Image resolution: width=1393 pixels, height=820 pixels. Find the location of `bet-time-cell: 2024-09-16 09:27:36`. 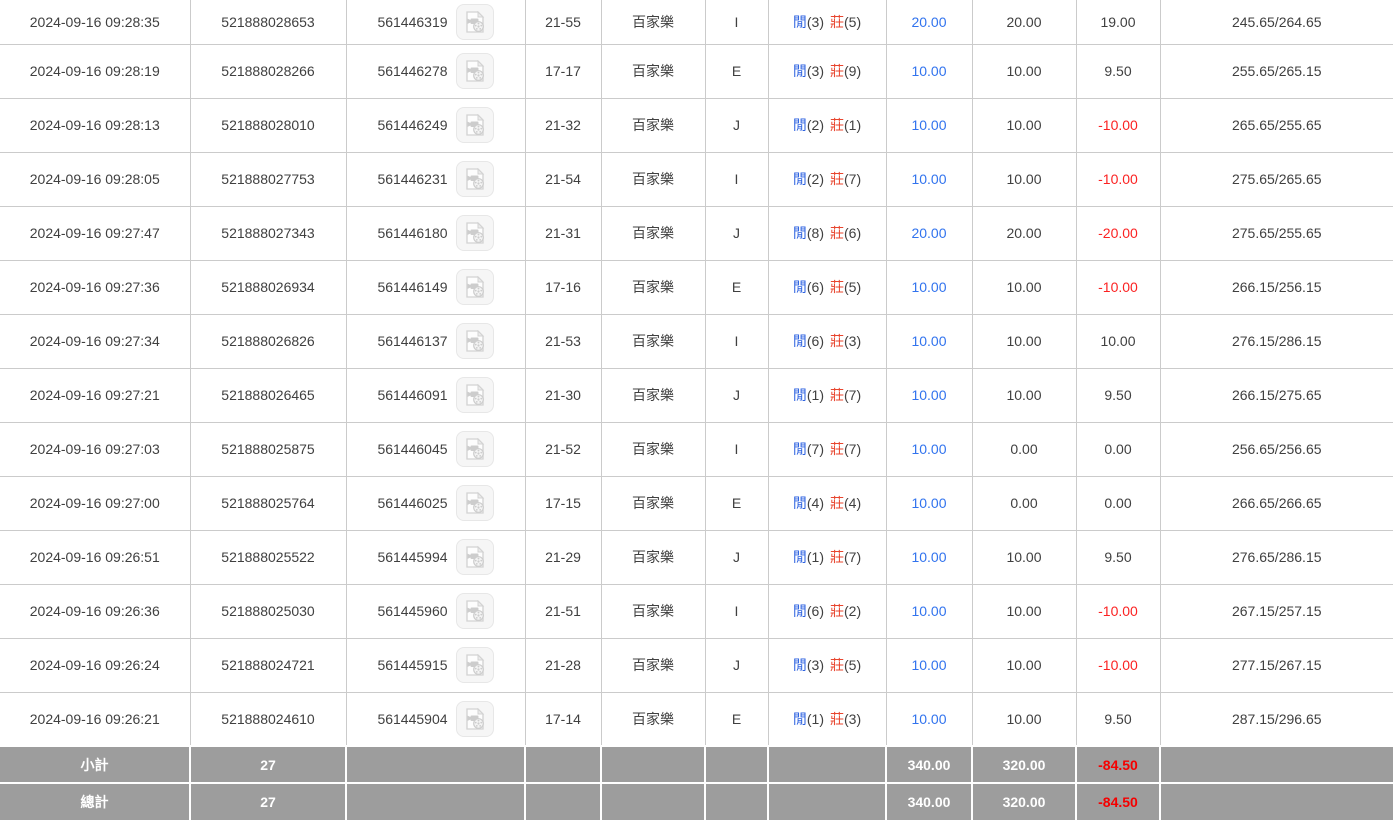

bet-time-cell: 2024-09-16 09:27:36 is located at coordinates (95, 287).